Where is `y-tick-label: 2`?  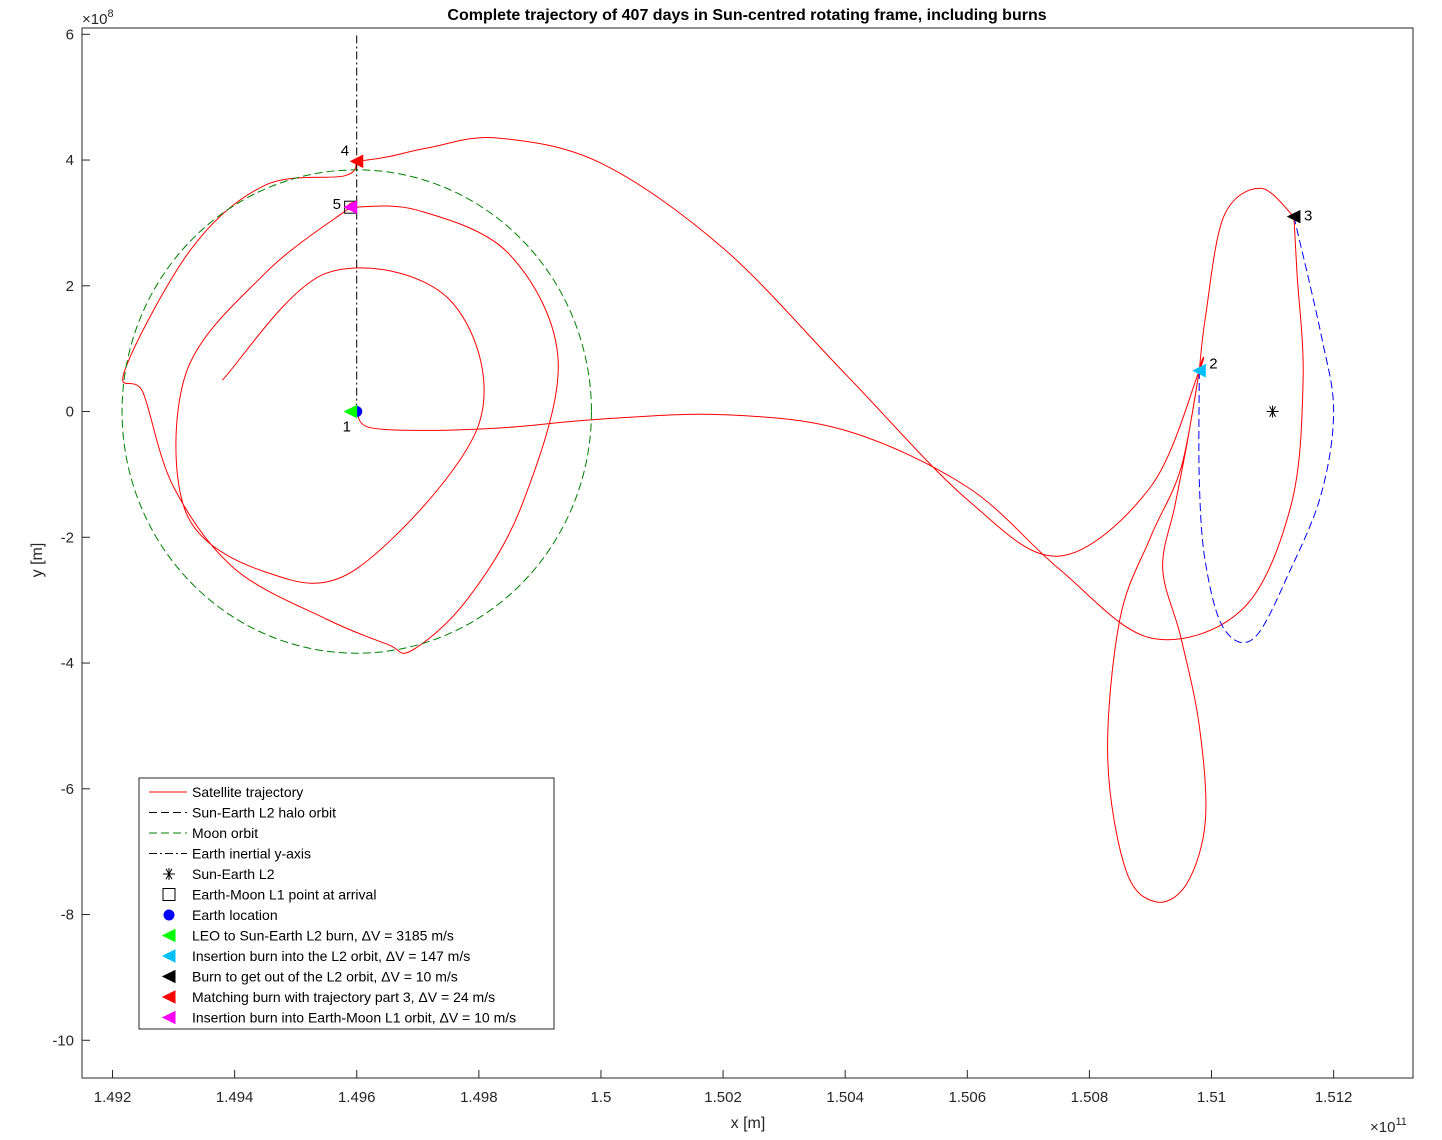 y-tick-label: 2 is located at coordinates (70, 286).